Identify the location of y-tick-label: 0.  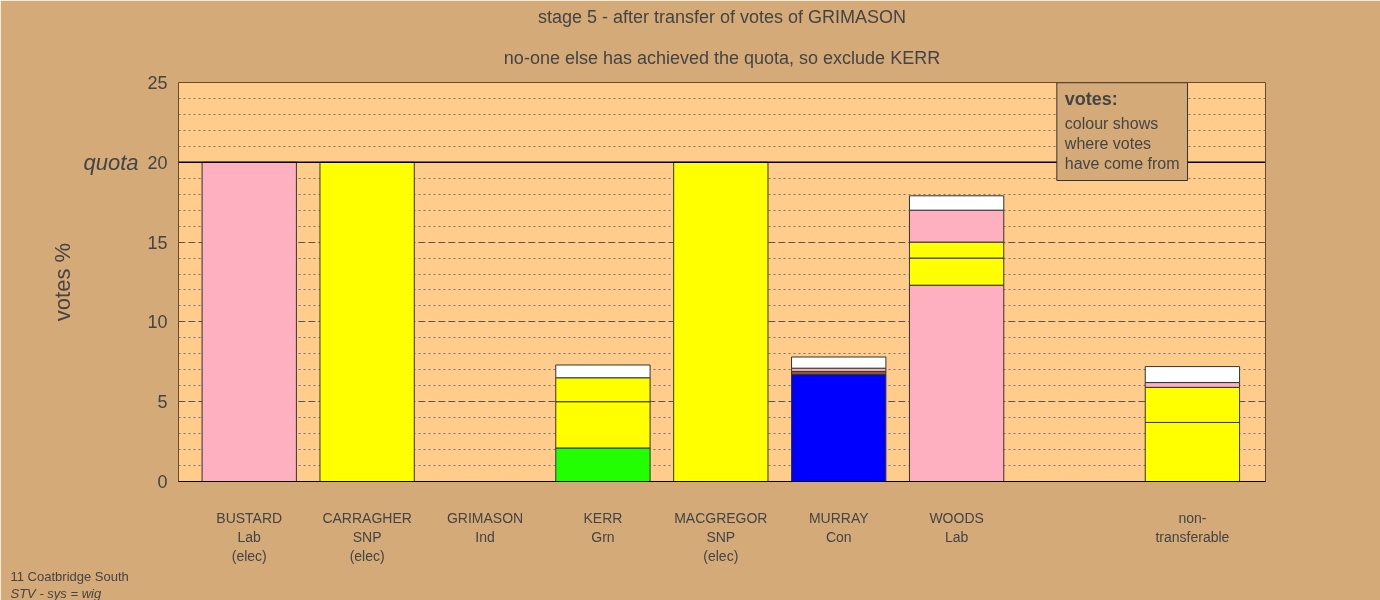
(162, 482).